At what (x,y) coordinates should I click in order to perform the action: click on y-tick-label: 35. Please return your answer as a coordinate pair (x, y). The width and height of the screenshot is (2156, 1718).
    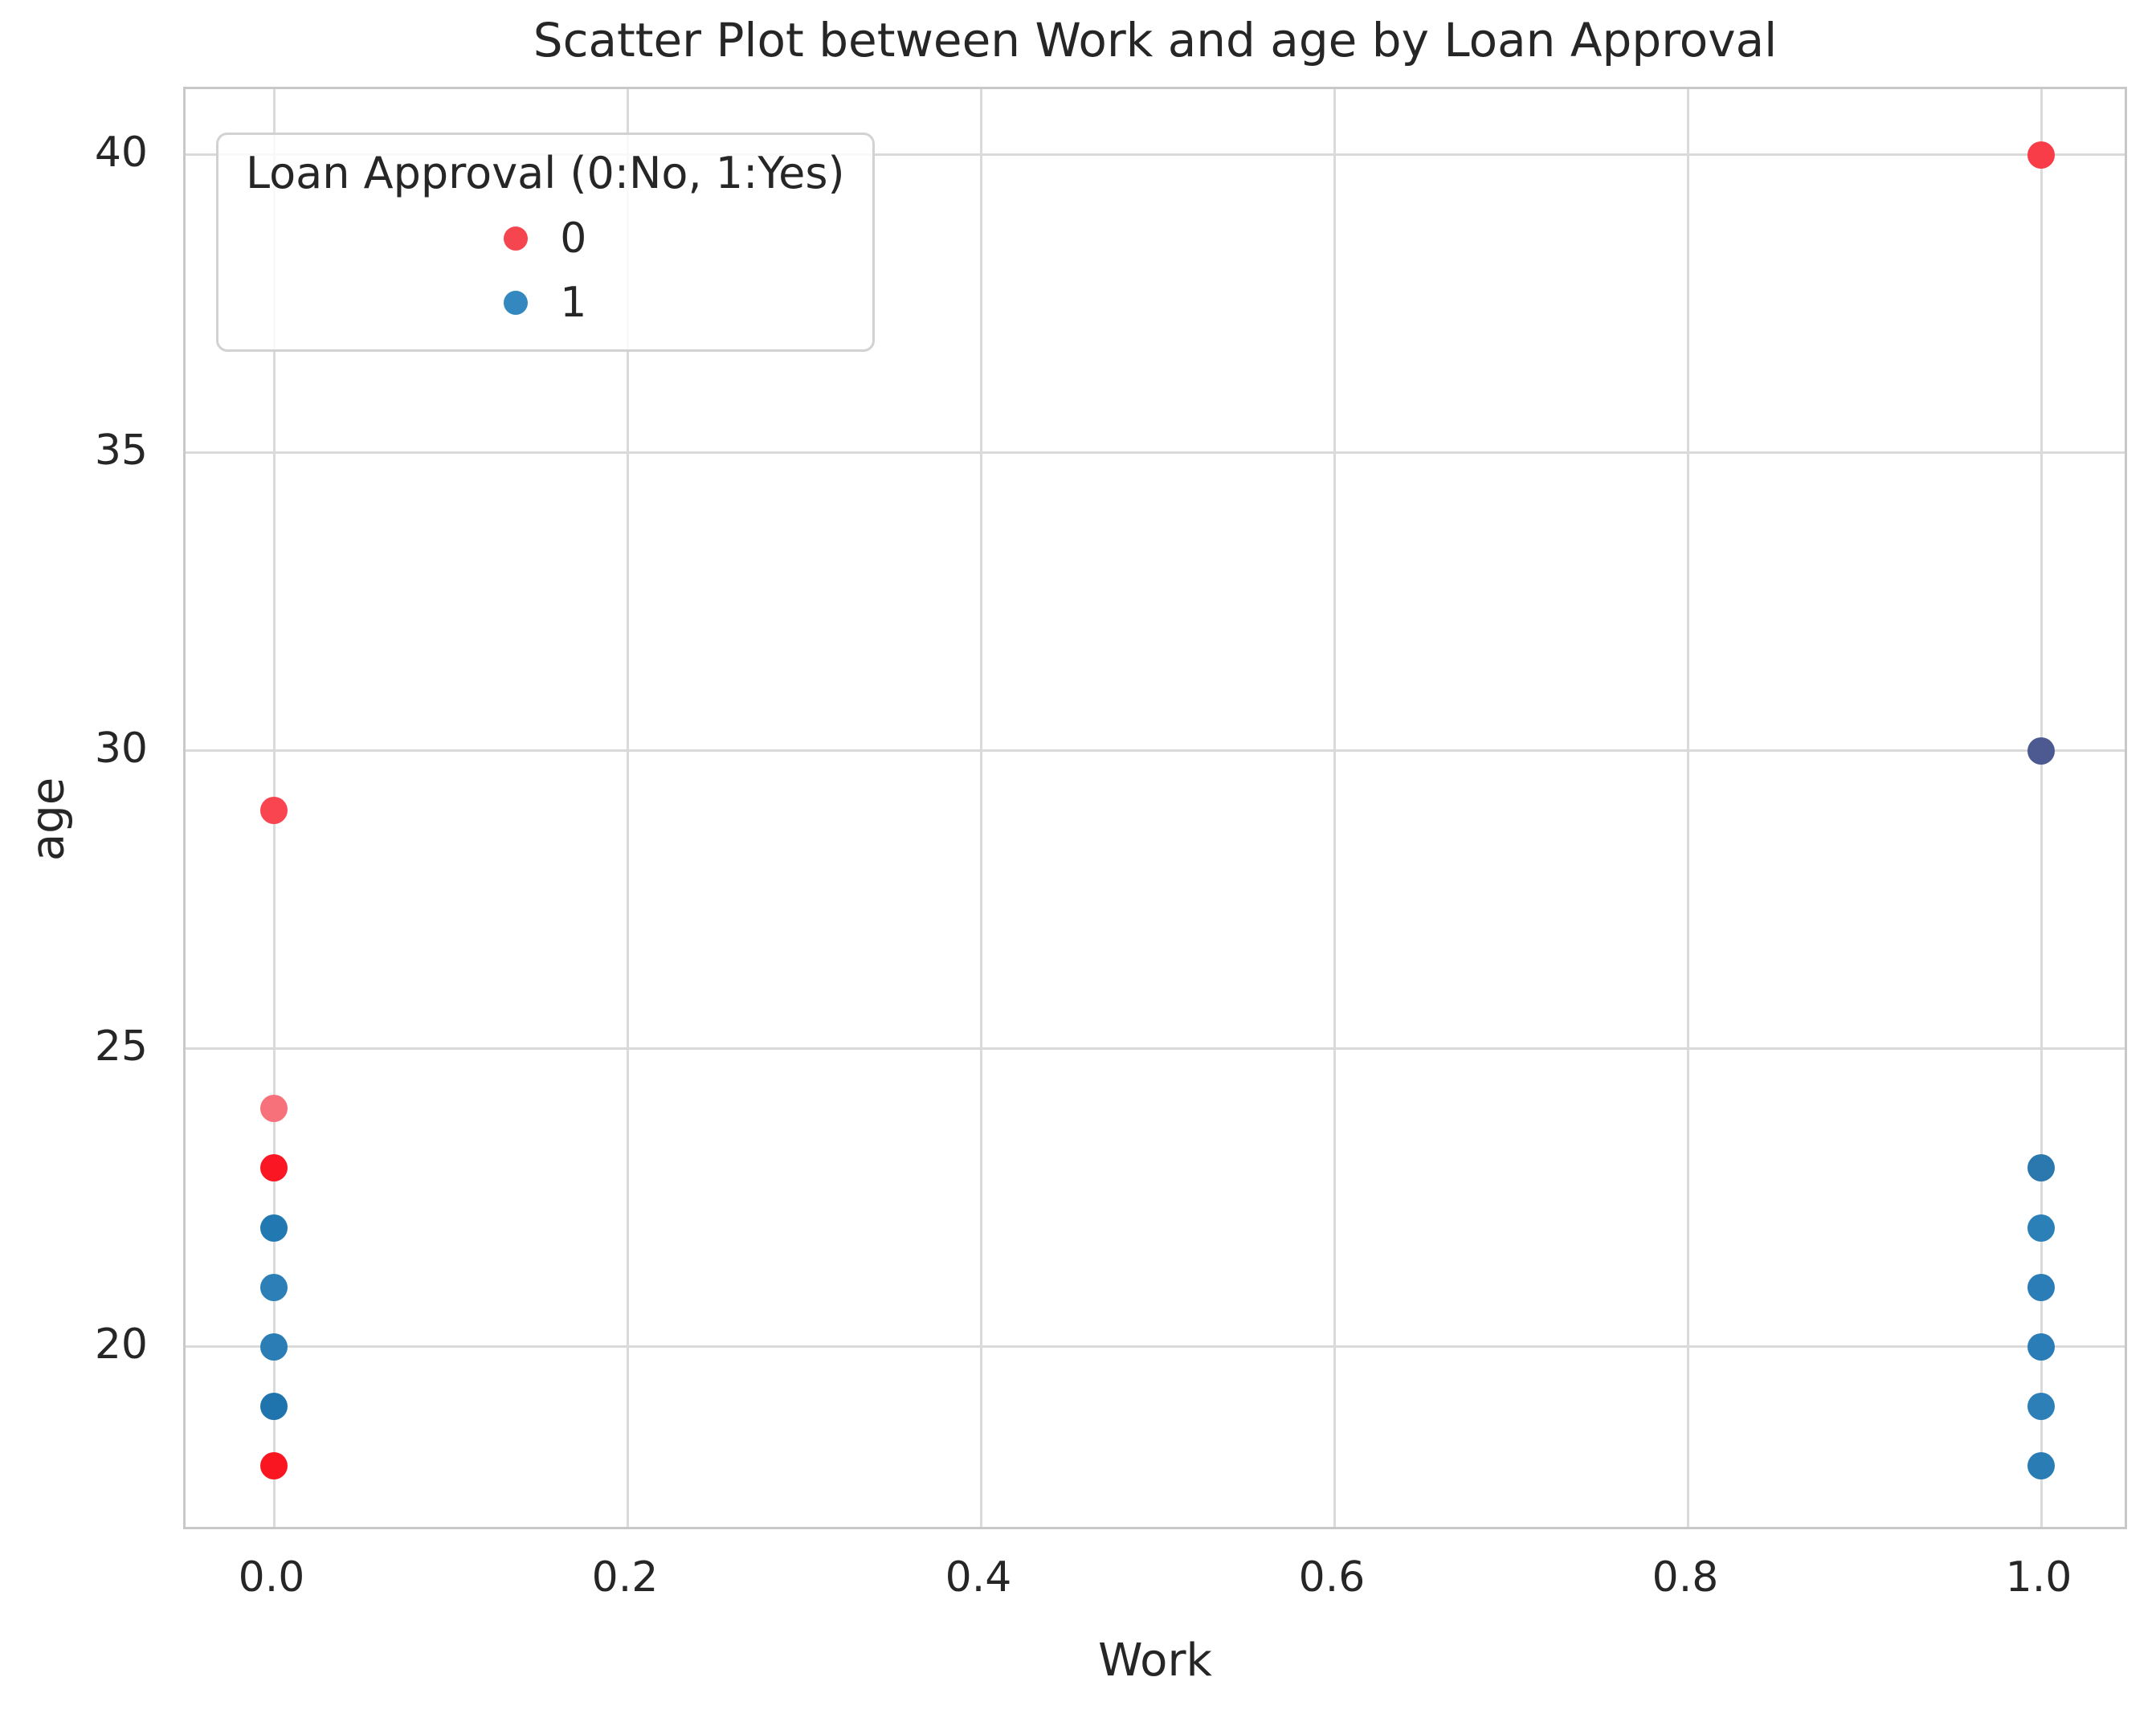
    Looking at the image, I should click on (121, 450).